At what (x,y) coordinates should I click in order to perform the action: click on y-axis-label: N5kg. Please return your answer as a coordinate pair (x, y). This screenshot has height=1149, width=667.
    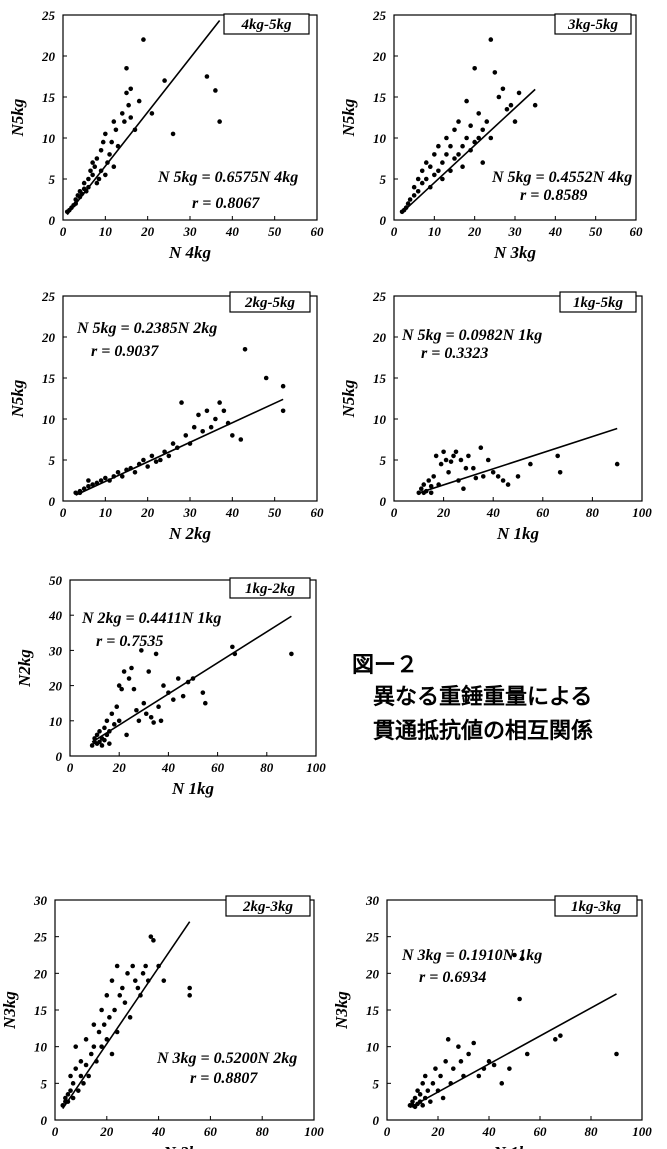
    Looking at the image, I should click on (17, 398).